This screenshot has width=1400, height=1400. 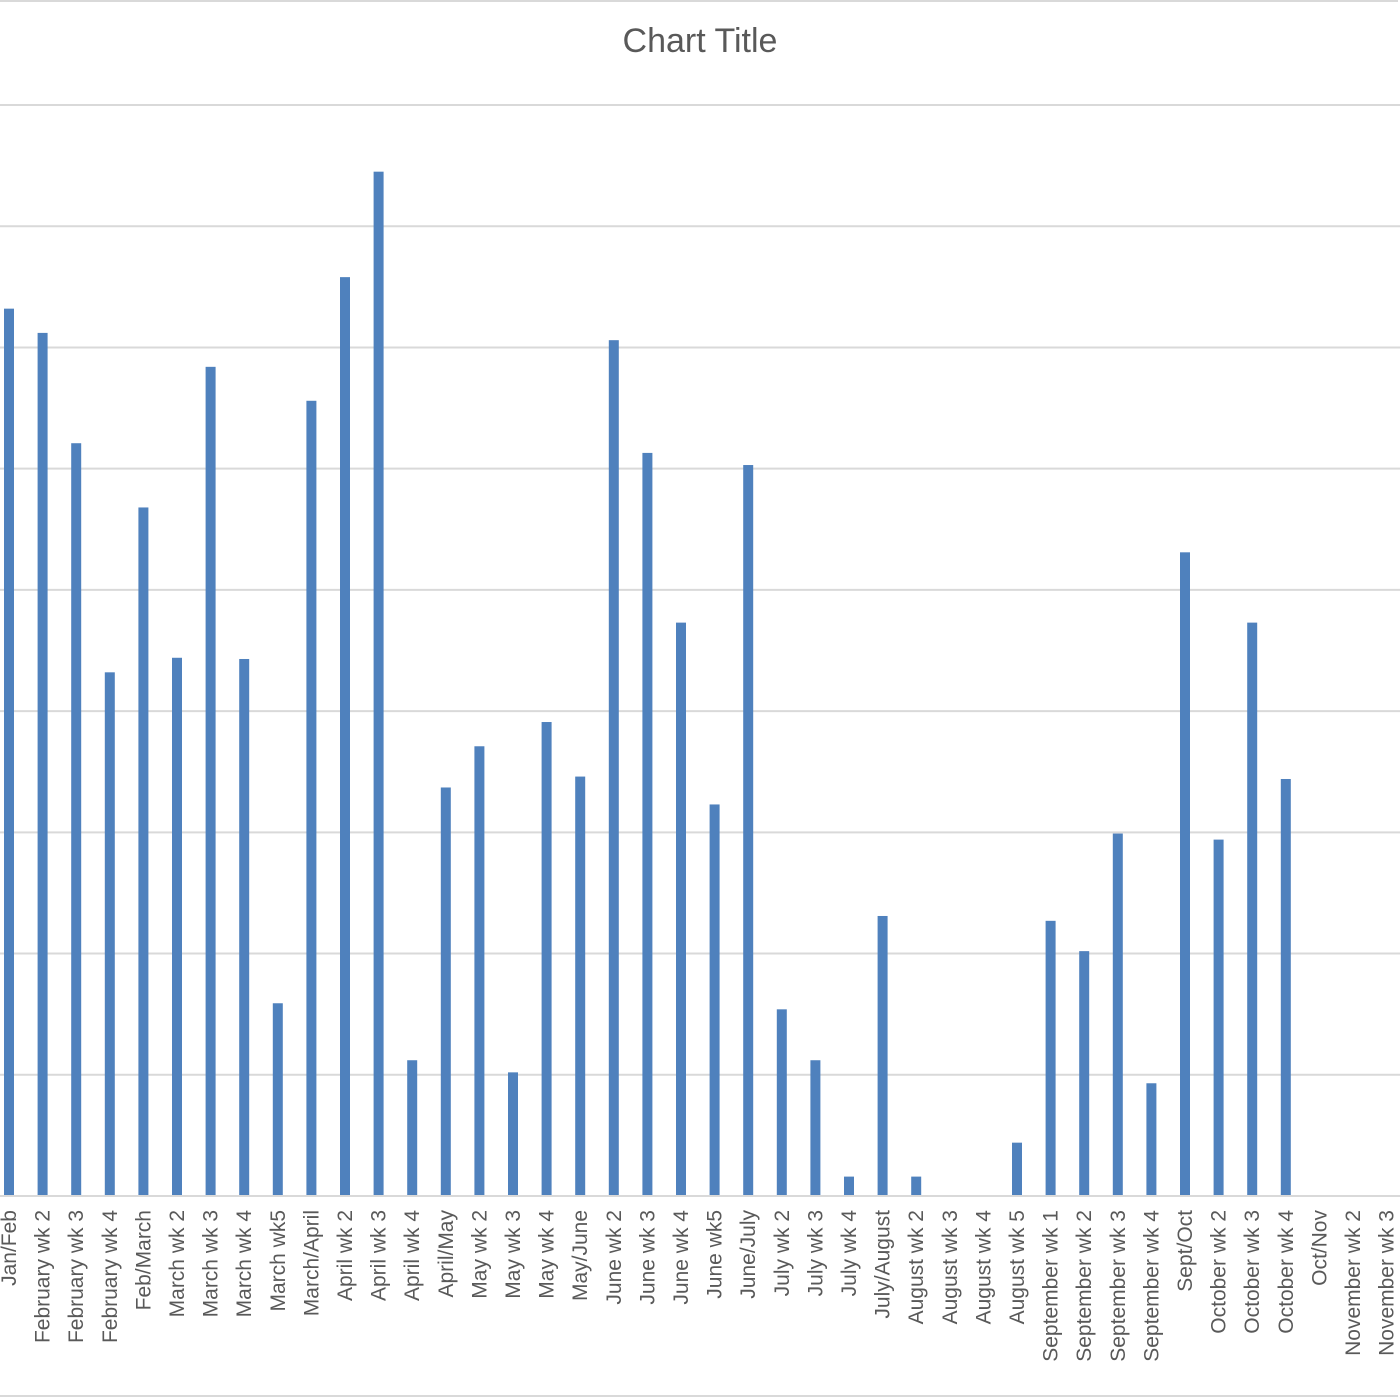 What do you see at coordinates (916, 1267) in the screenshot?
I see `x-tick-label: August wk 2` at bounding box center [916, 1267].